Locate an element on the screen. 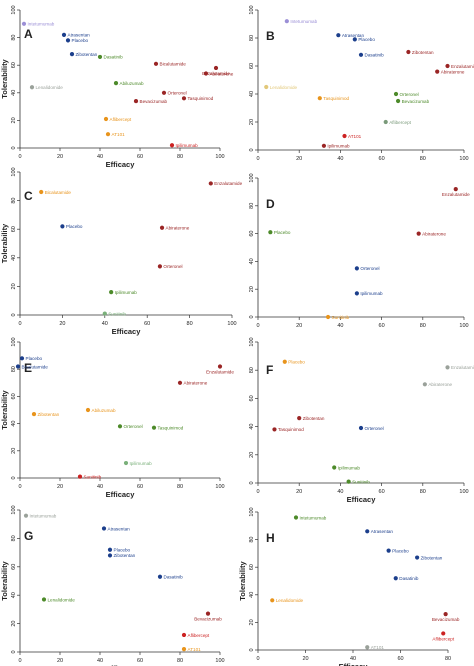 The width and height of the screenshot is (474, 666). y-tick-label: 60 is located at coordinates (252, 234).